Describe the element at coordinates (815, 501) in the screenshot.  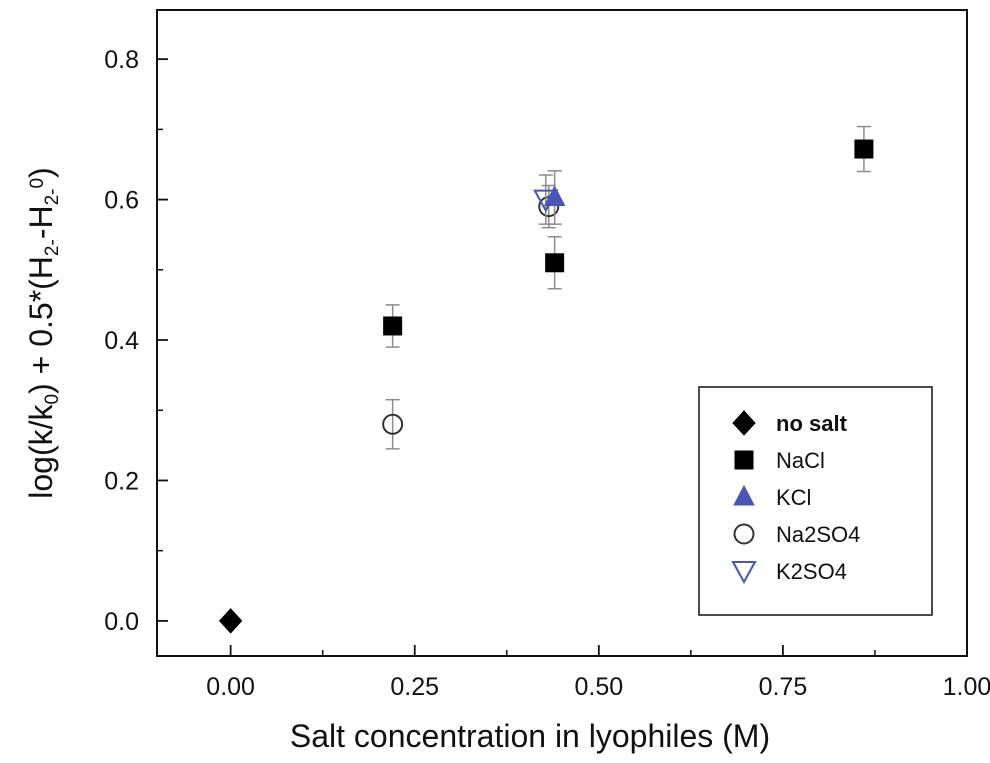
I see `legend: no salt NaCl KCl Na2SO4 K2SO4` at that location.